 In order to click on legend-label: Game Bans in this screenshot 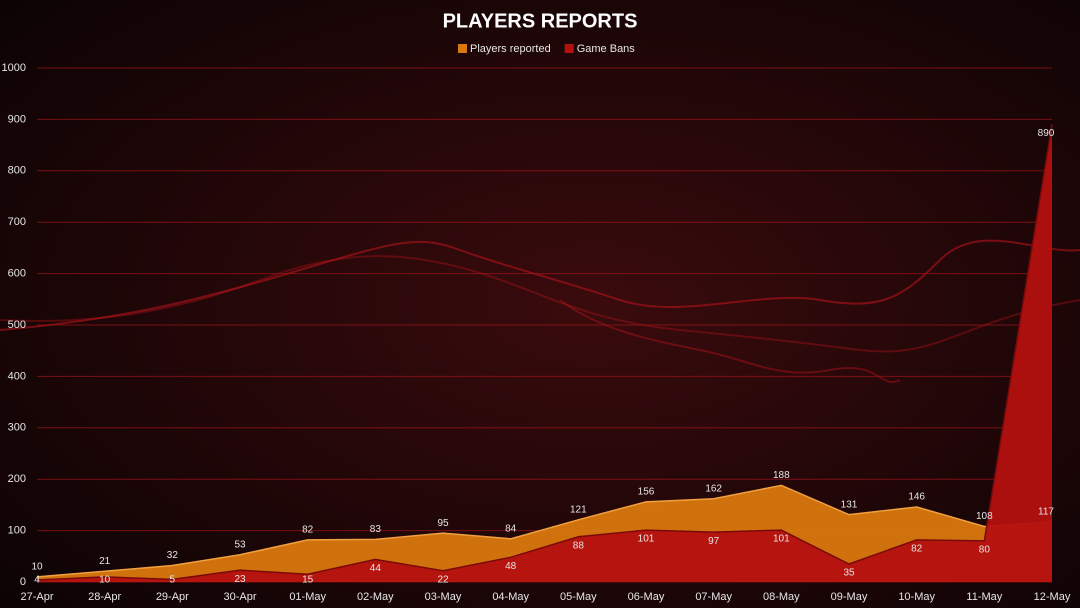, I will do `click(606, 49)`.